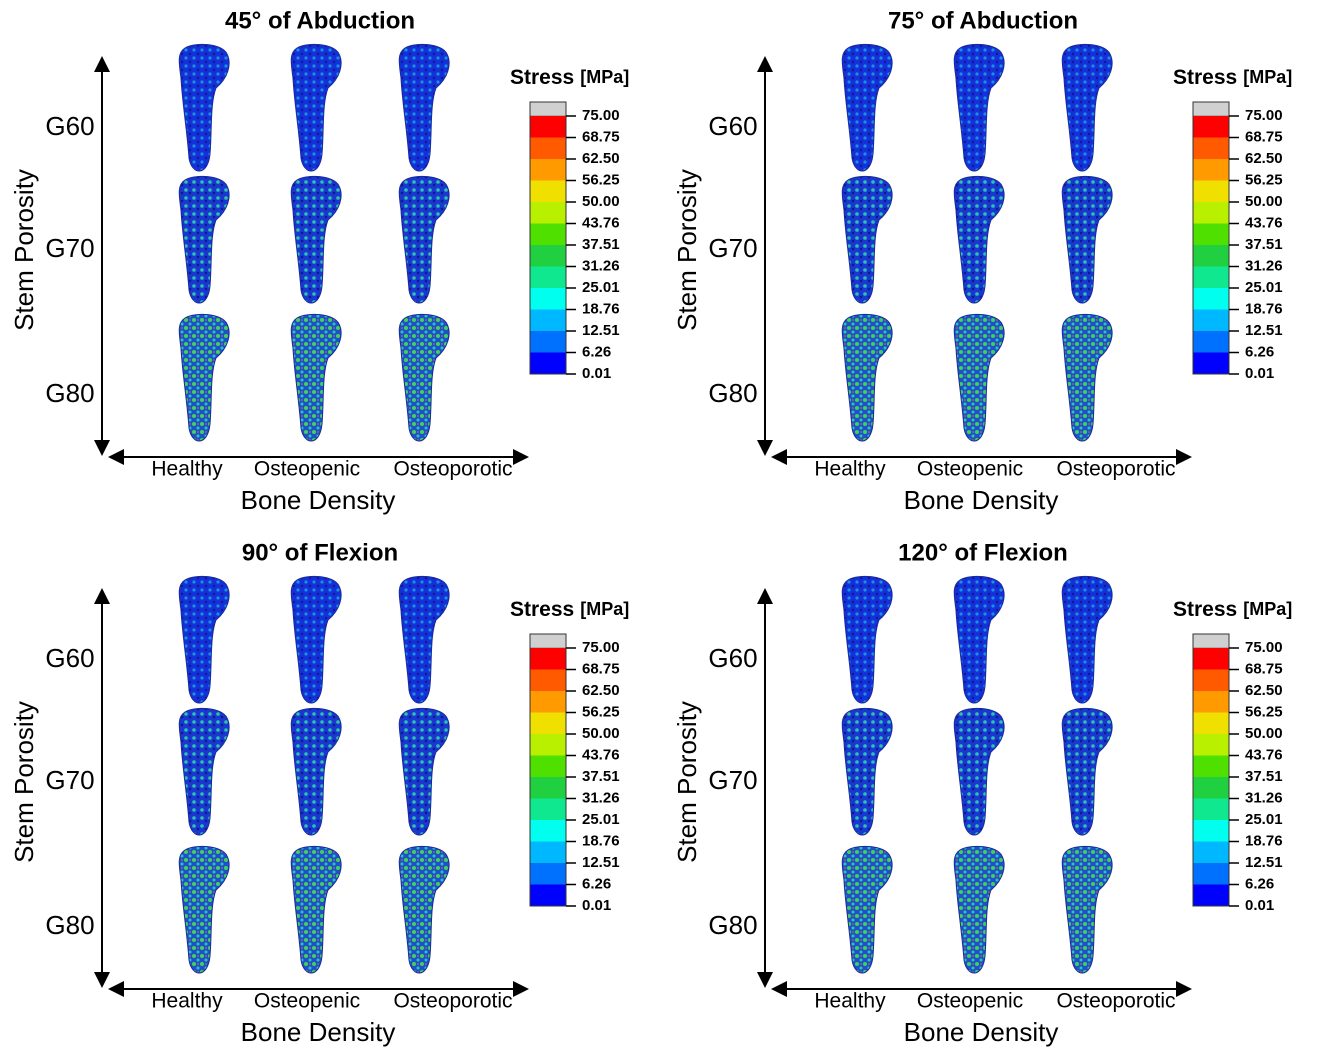 The width and height of the screenshot is (1326, 1051). Describe the element at coordinates (732, 126) in the screenshot. I see `row-label: G60` at that location.